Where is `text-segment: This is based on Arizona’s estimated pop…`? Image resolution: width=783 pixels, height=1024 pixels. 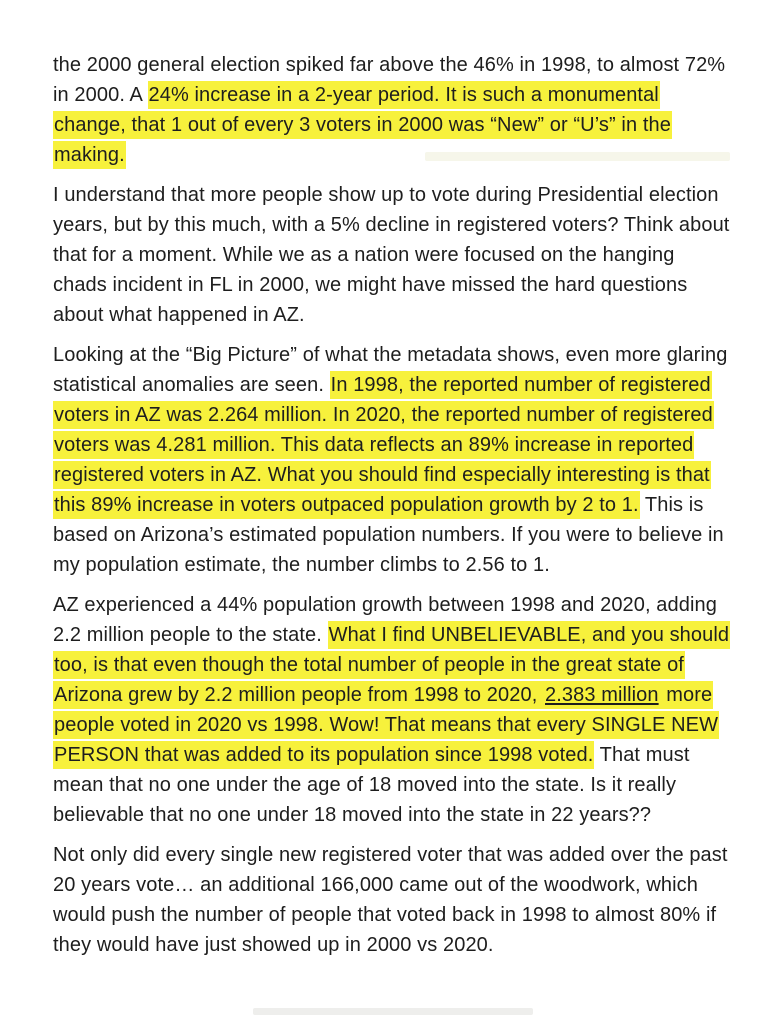
text-segment: This is based on Arizona’s estimated pop… is located at coordinates (388, 535).